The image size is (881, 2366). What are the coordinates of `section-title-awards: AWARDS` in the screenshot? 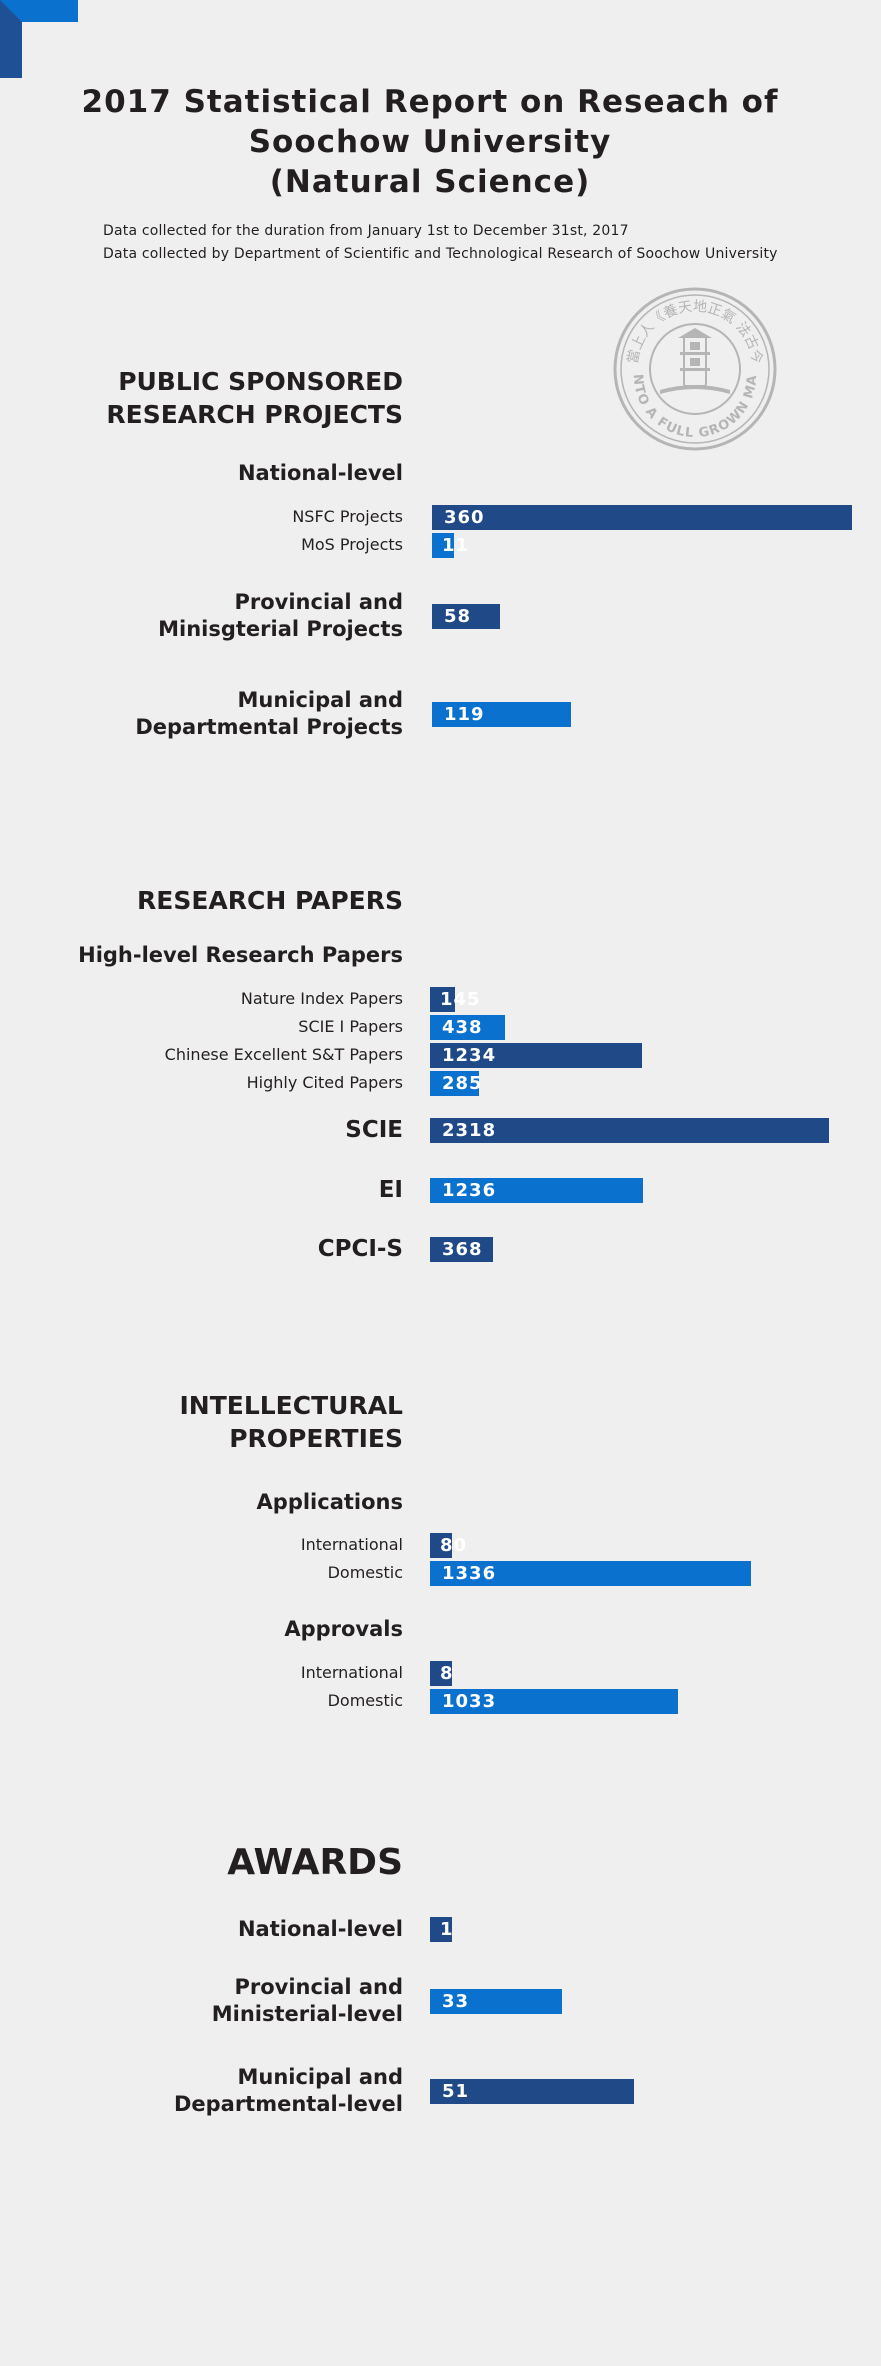 It's located at (315, 1863).